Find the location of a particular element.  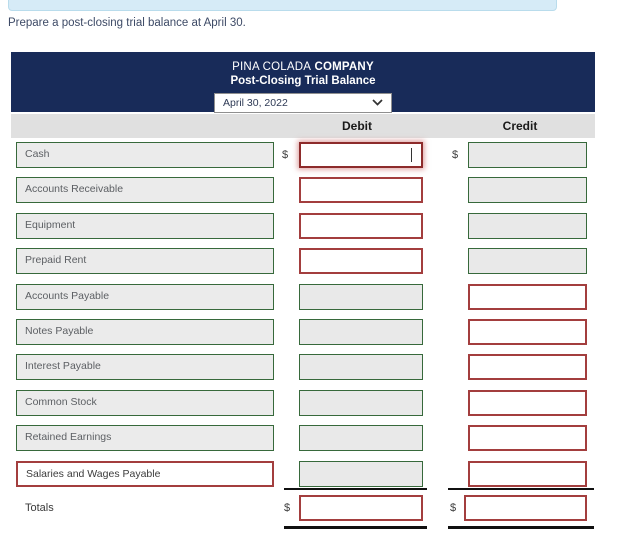

account-name-input: Accounts Receivable is located at coordinates (145, 190).